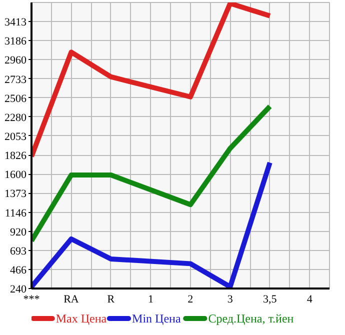 The height and width of the screenshot is (335, 345). I want to click on y-tick-label: 2053, so click(15, 136).